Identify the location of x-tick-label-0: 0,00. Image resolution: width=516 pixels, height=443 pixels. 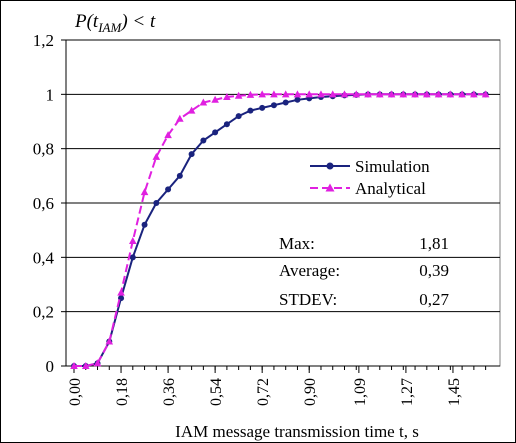
(75, 392).